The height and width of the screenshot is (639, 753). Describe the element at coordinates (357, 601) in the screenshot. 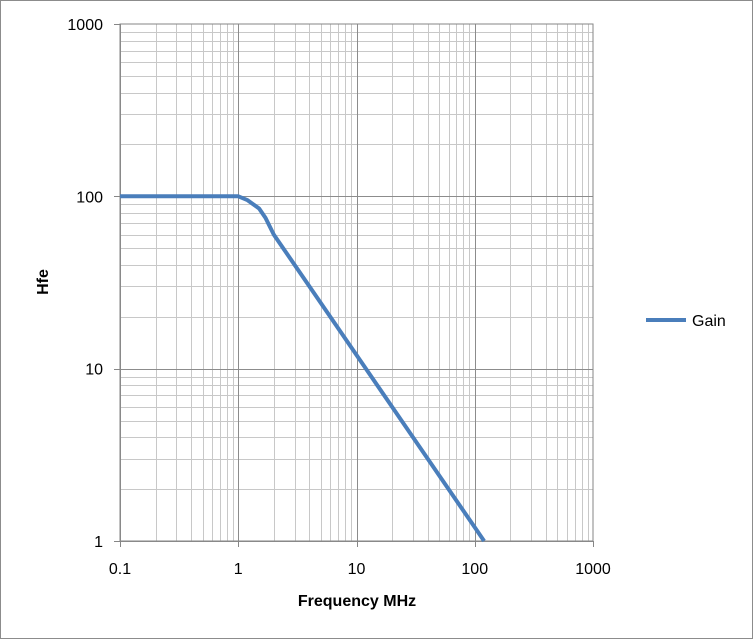

I see `x-axis-title: Frequency MHz` at that location.